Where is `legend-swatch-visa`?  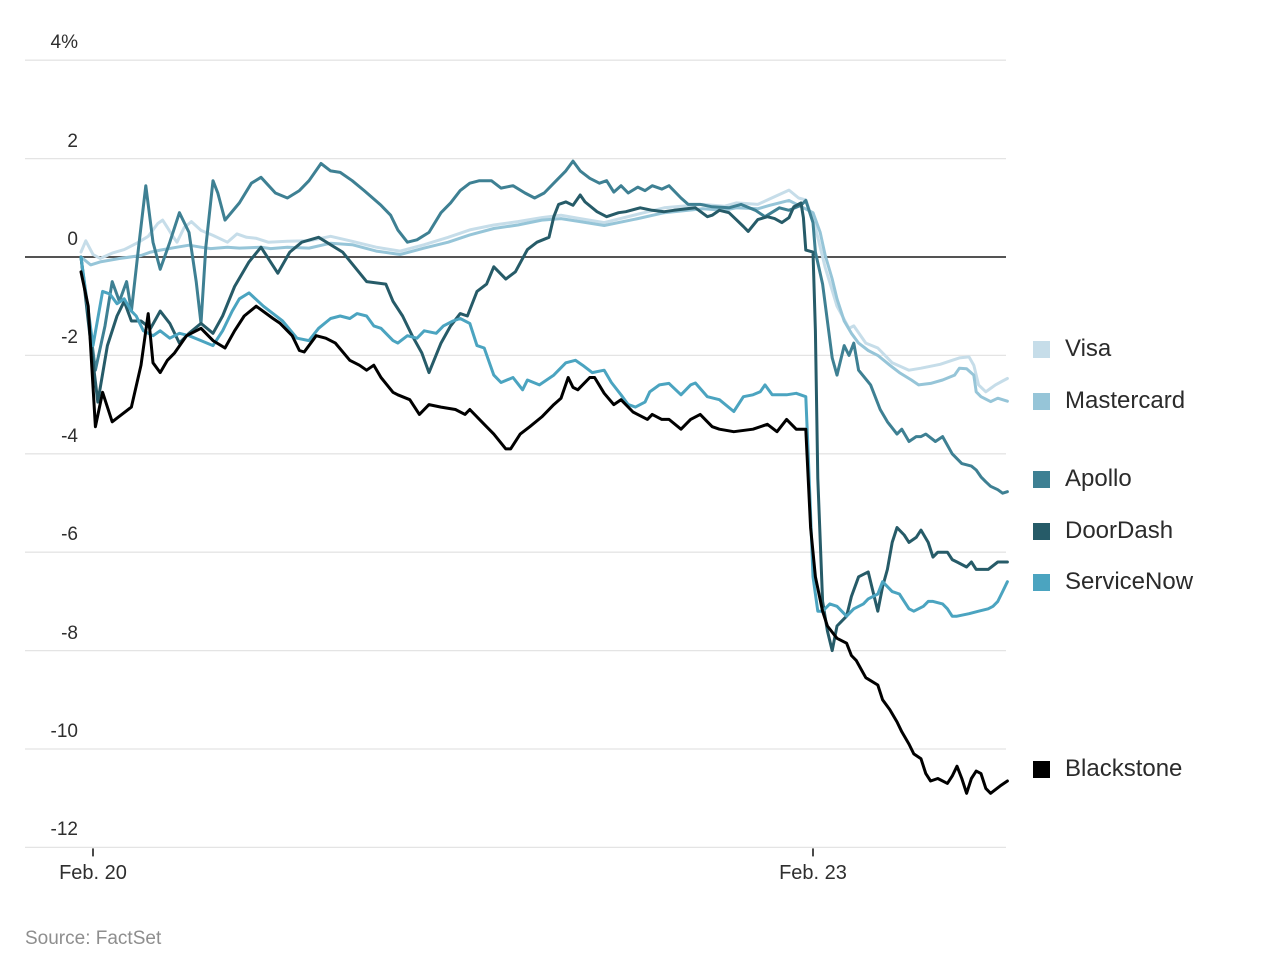 legend-swatch-visa is located at coordinates (1041, 349).